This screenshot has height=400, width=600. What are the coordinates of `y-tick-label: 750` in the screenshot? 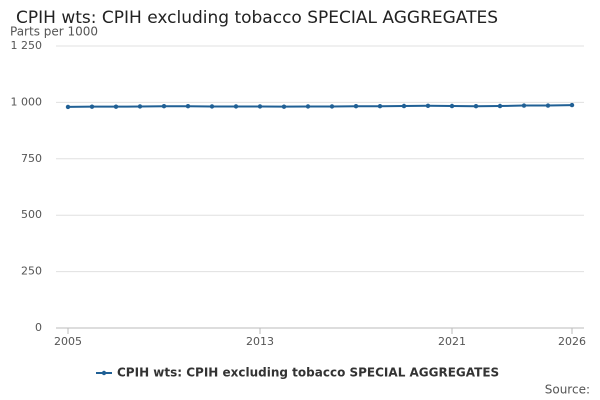 It's located at (31, 158).